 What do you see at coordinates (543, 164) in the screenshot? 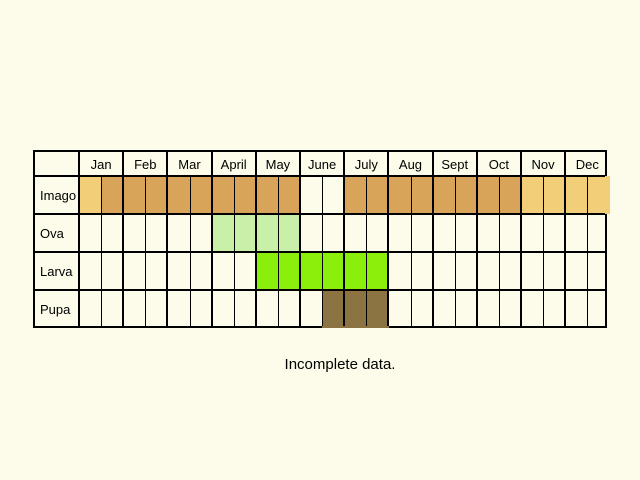
I see `month-label-nov: Nov` at bounding box center [543, 164].